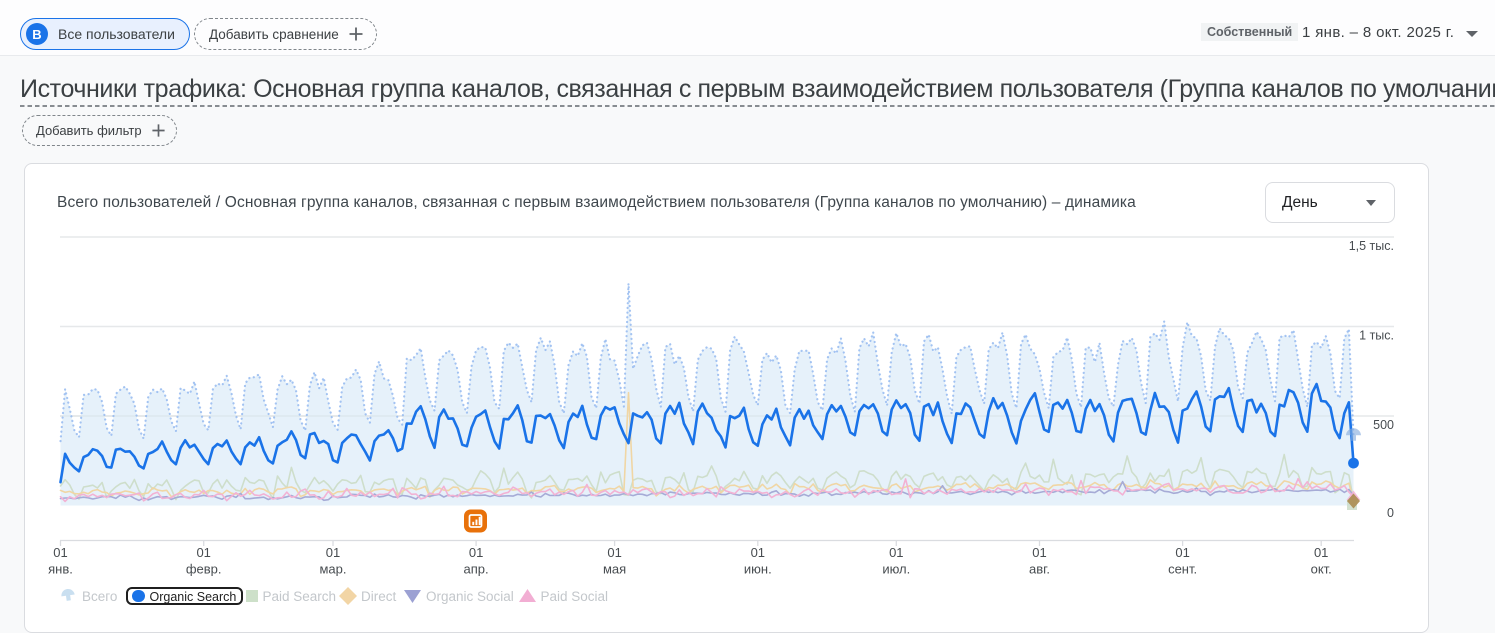 The height and width of the screenshot is (633, 1495). Describe the element at coordinates (1039, 569) in the screenshot. I see `svg-text: авг.` at that location.